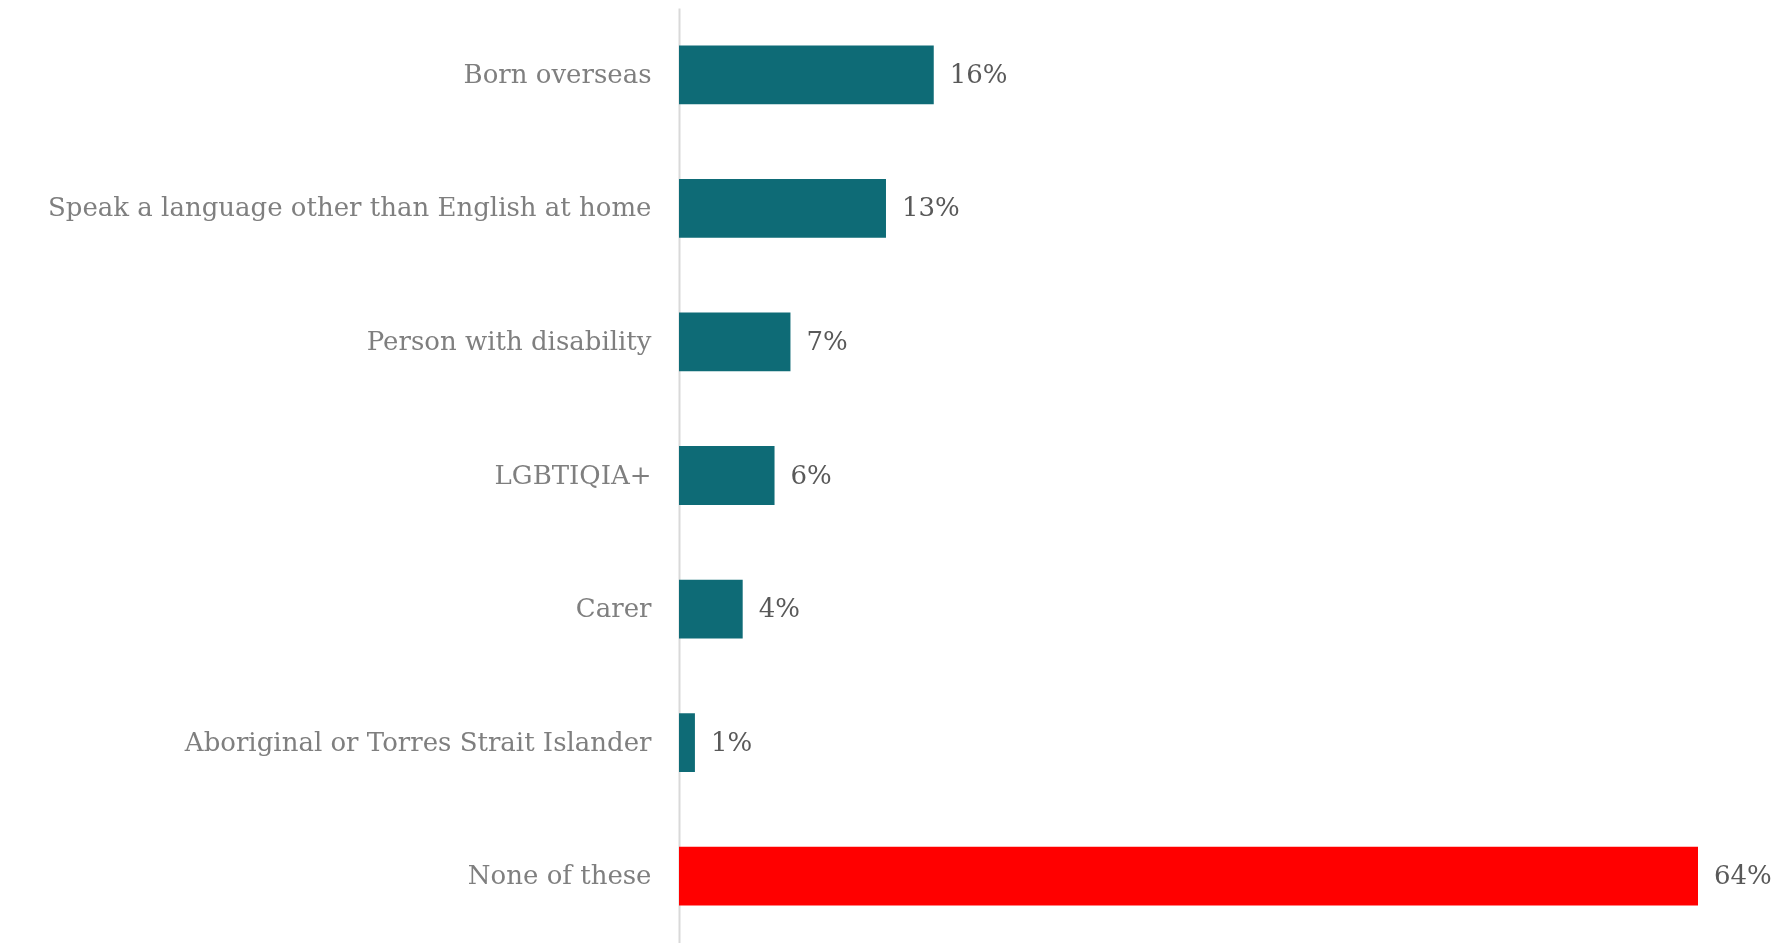  I want to click on data-label: 1%, so click(731, 741).